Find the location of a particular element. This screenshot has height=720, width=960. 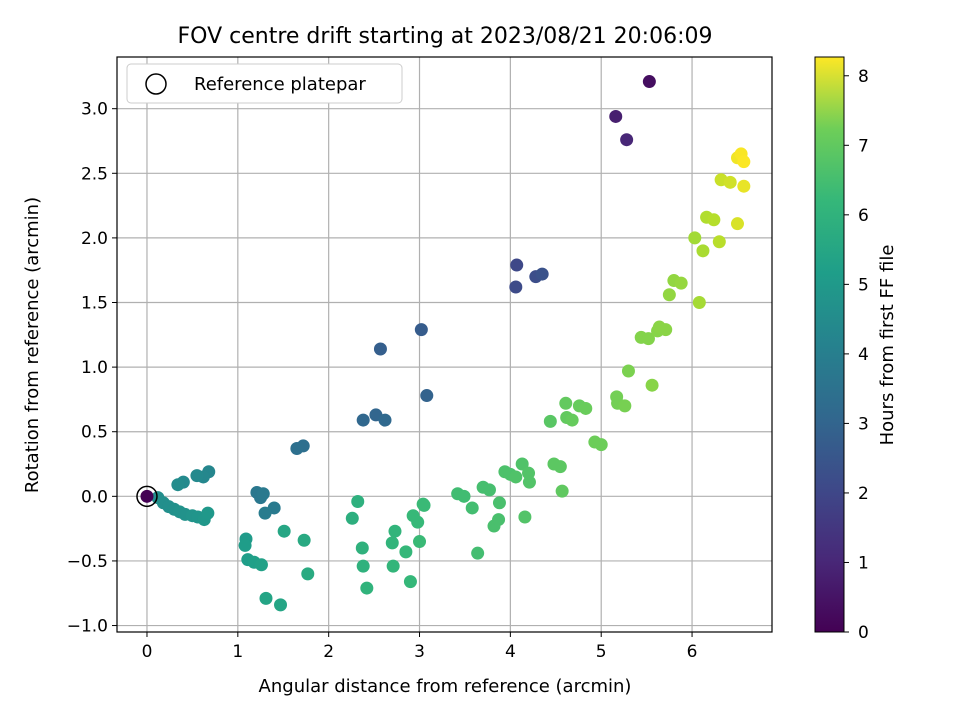

y-tick-label: 1.0 is located at coordinates (94, 368).